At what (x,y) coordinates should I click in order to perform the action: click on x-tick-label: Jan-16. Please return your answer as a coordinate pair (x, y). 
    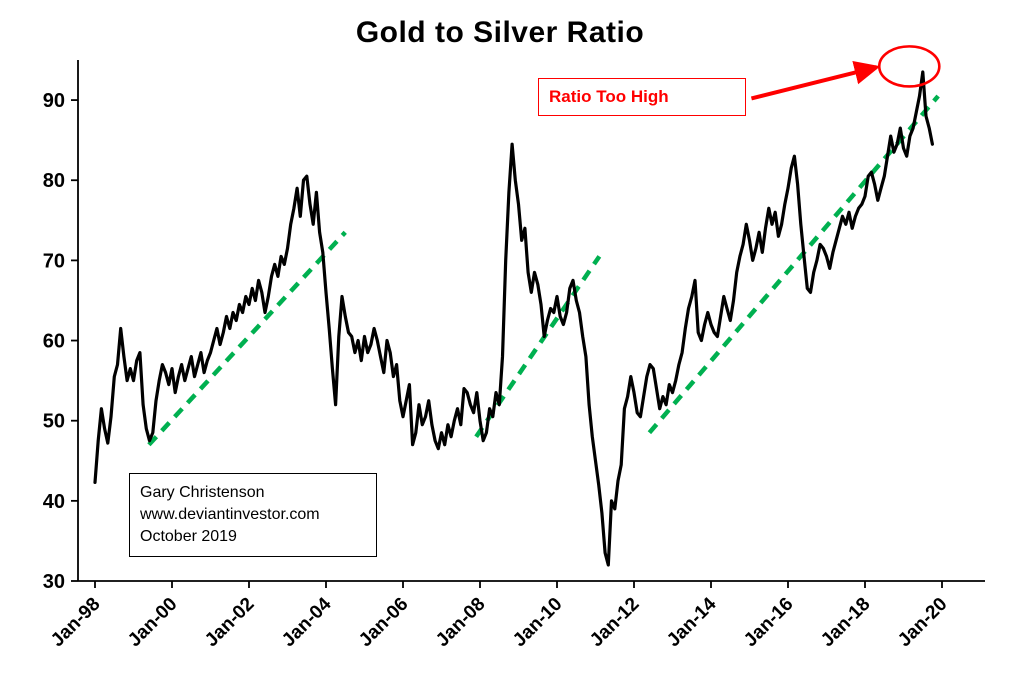
    Looking at the image, I should click on (768, 622).